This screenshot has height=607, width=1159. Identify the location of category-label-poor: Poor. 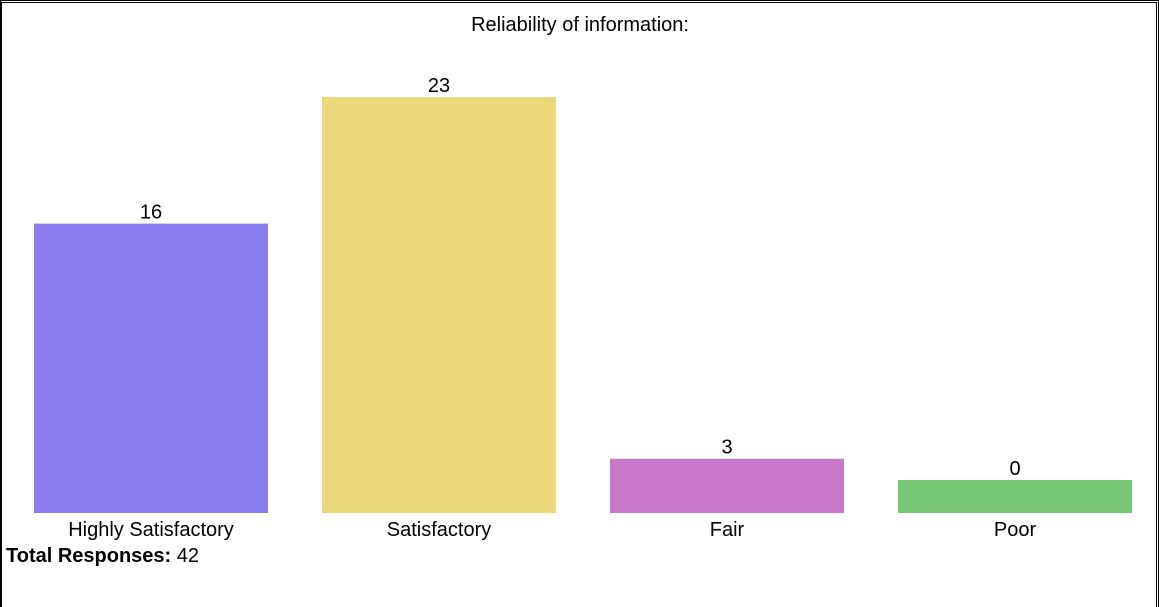
(1015, 530).